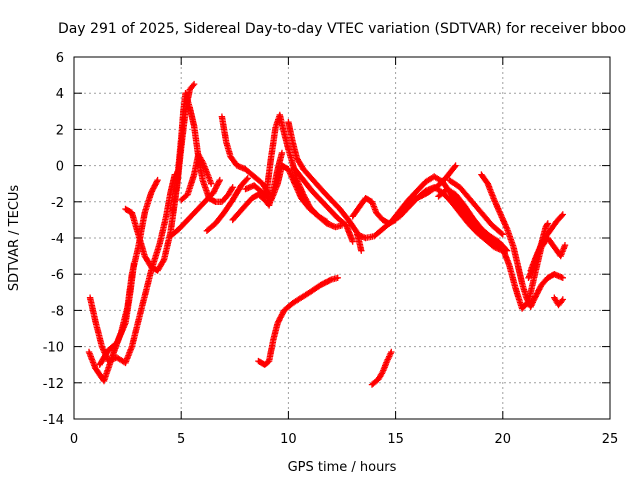  I want to click on x-tick-label: 15, so click(395, 439).